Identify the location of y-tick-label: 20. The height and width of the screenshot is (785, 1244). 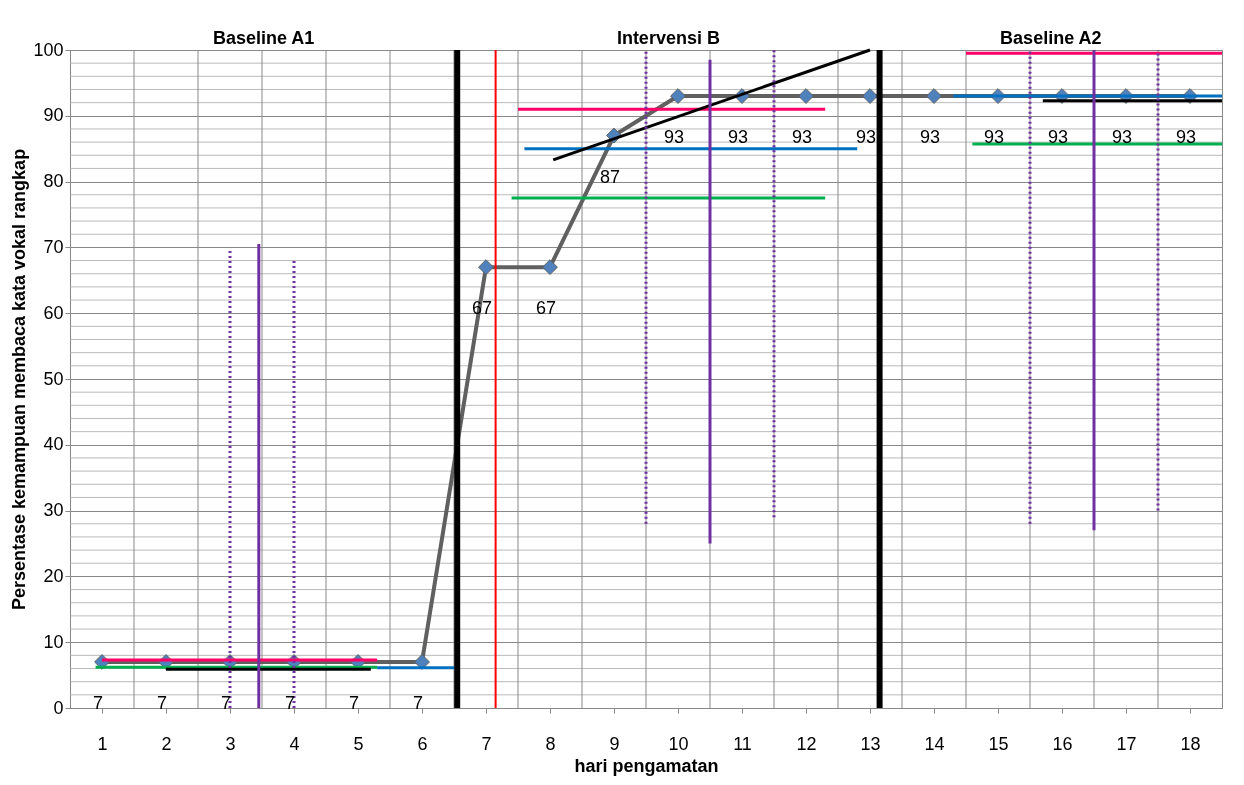
(53, 575).